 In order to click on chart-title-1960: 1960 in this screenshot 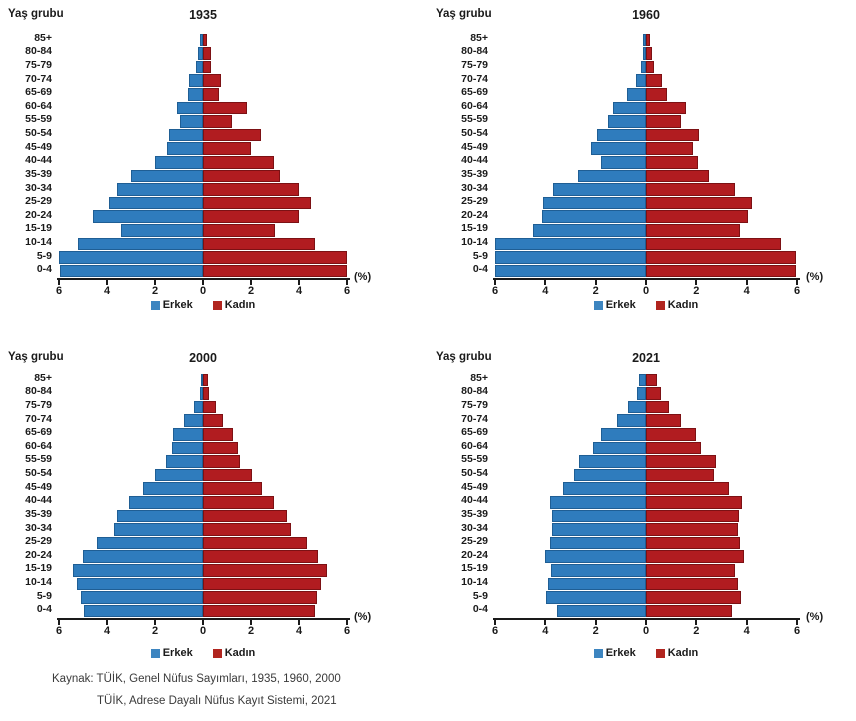, I will do `click(646, 15)`.